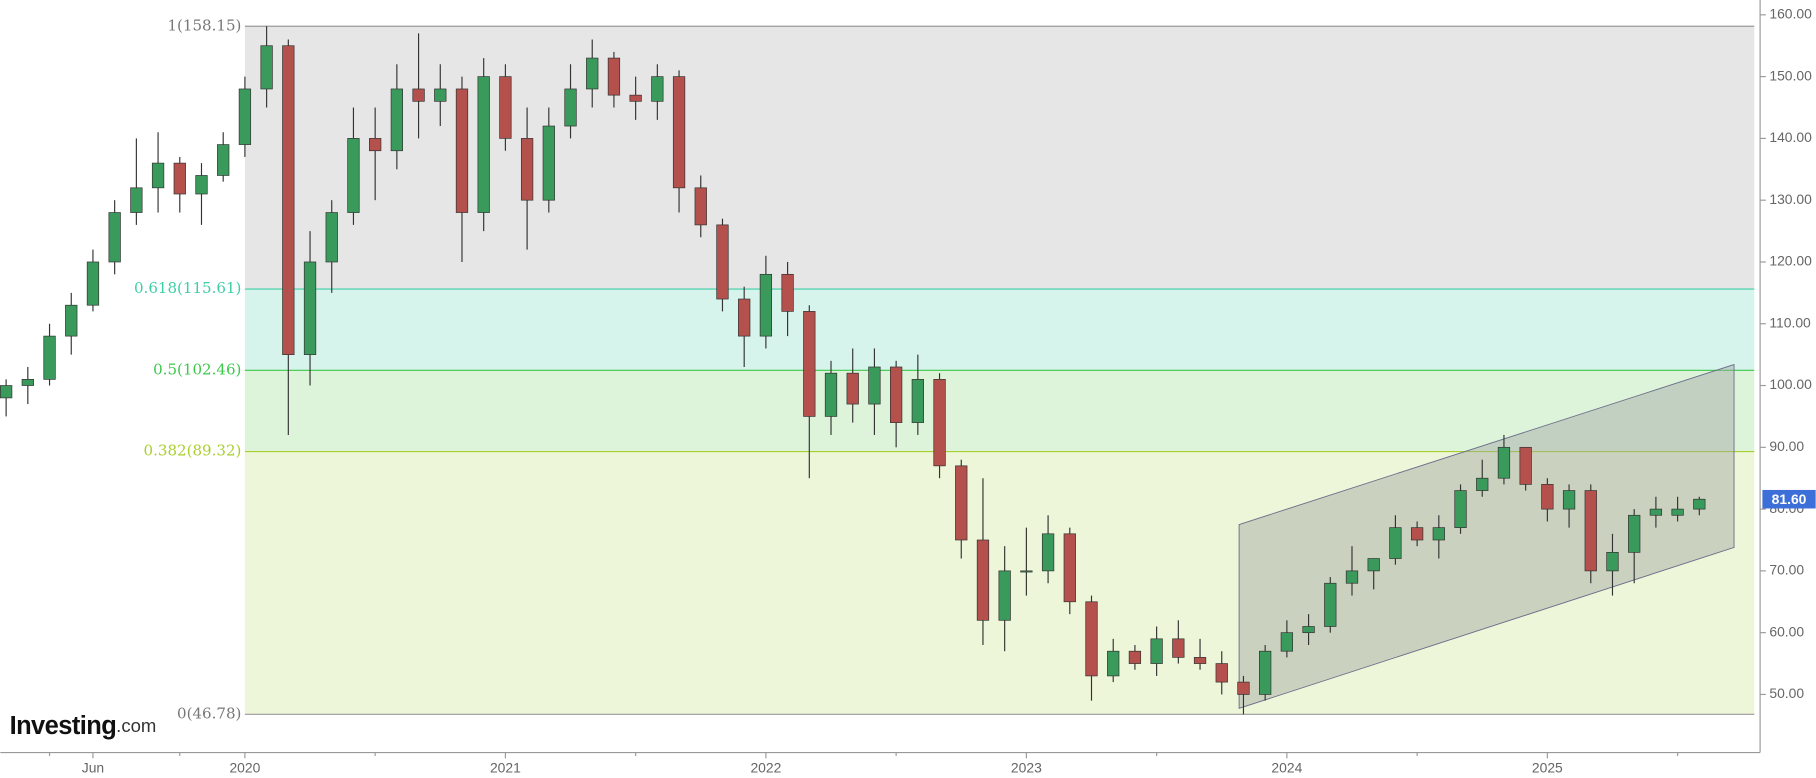 Image resolution: width=1816 pixels, height=778 pixels. Describe the element at coordinates (505, 767) in the screenshot. I see `x-tick-label: 2021` at that location.